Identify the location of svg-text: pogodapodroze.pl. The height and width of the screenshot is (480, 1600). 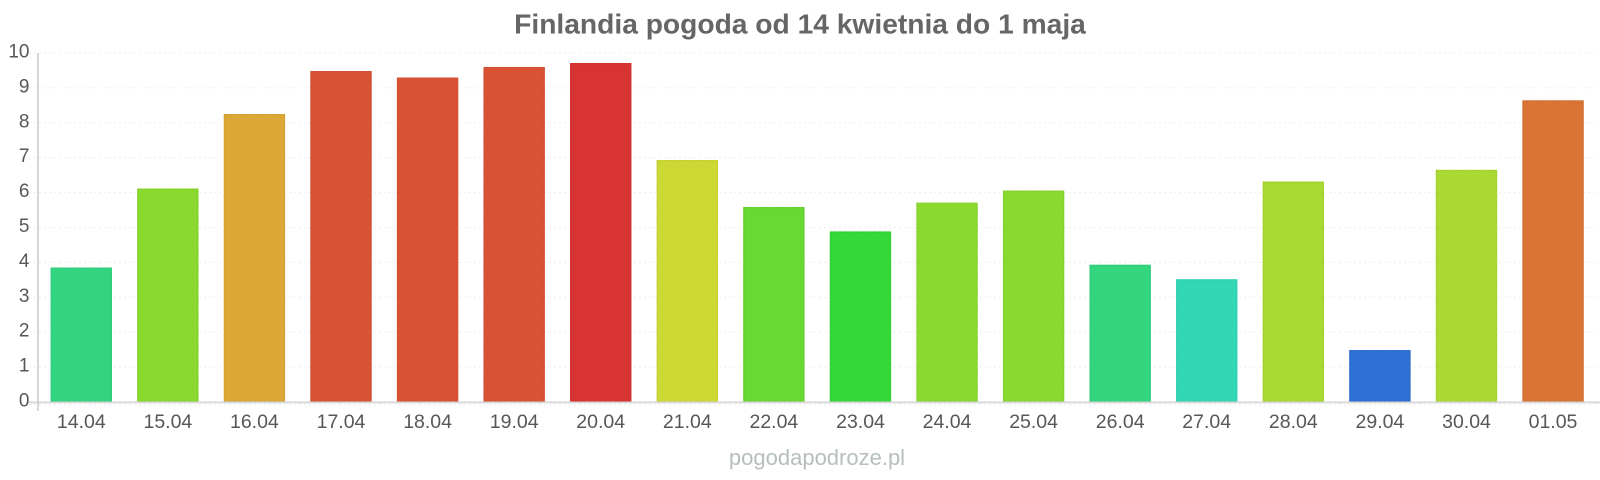
(817, 457).